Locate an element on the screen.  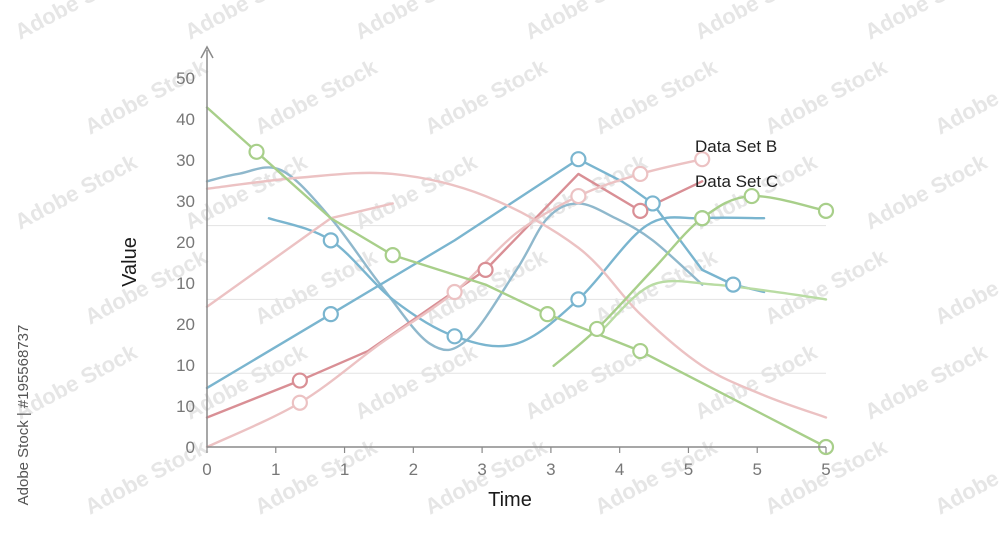
x-tick-label: 2 is located at coordinates (413, 469).